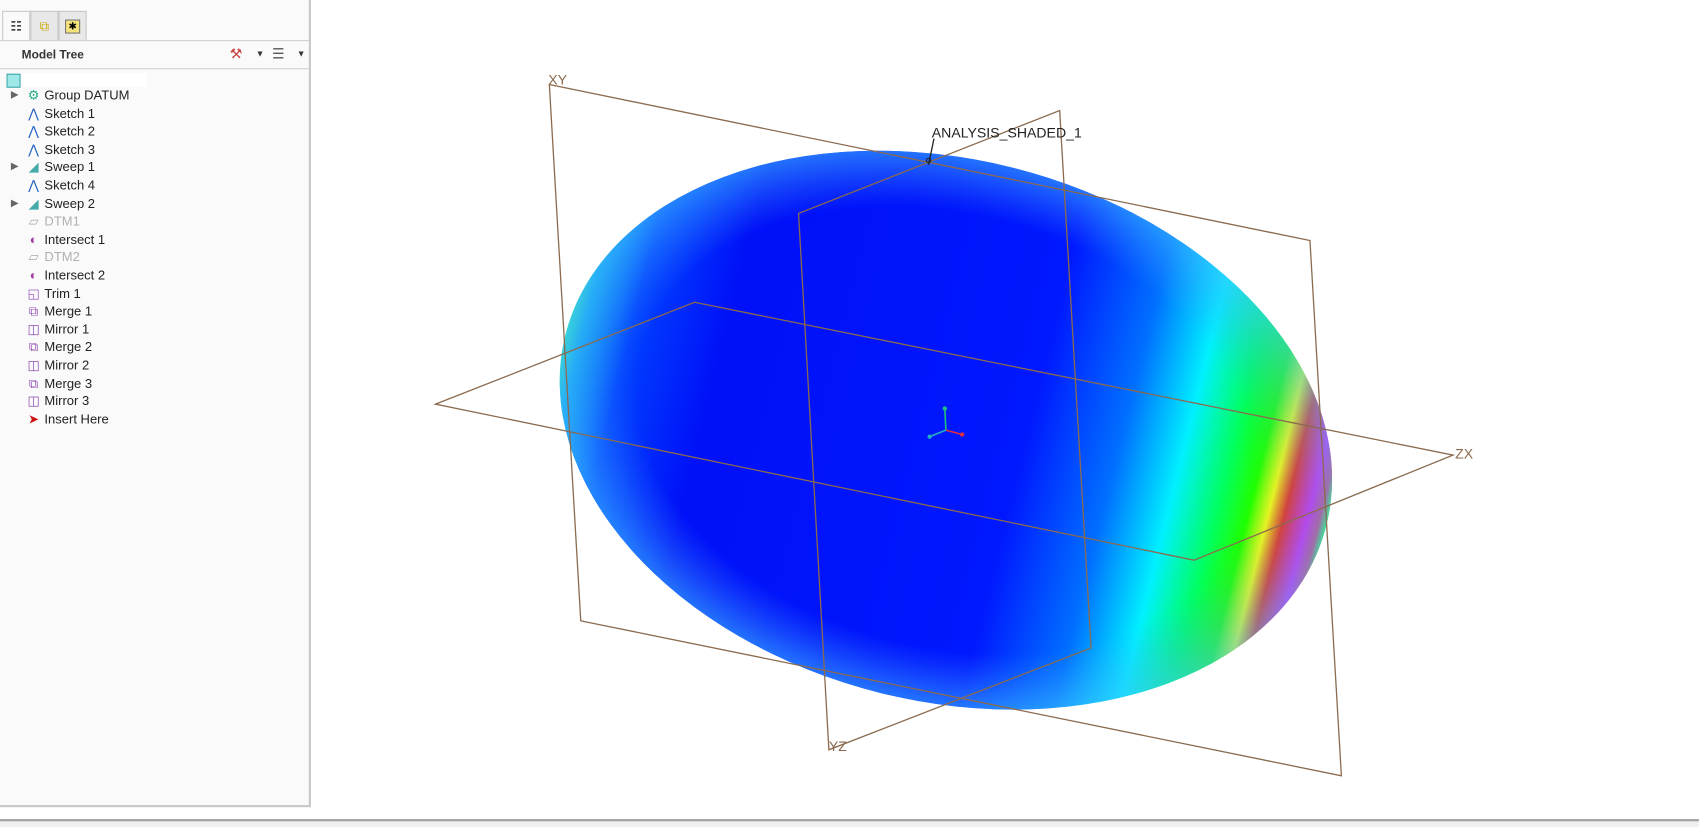 The image size is (1699, 827). What do you see at coordinates (70, 203) in the screenshot?
I see `tree-item-label: Sweep 2` at bounding box center [70, 203].